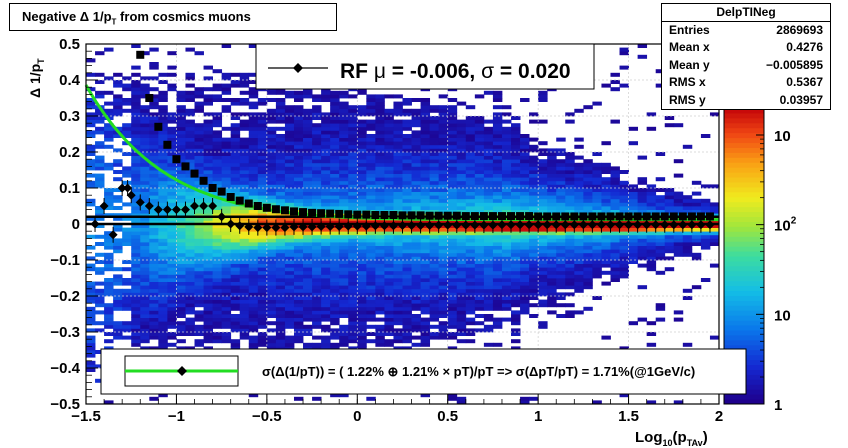 The height and width of the screenshot is (448, 848). What do you see at coordinates (538, 416) in the screenshot?
I see `x-tick-label: 1` at bounding box center [538, 416].